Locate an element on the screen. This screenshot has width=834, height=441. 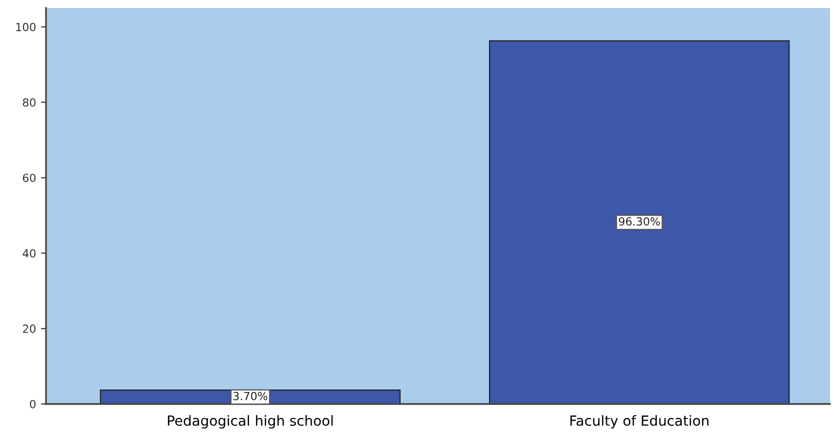
y-tick-label: 100 is located at coordinates (26, 27).